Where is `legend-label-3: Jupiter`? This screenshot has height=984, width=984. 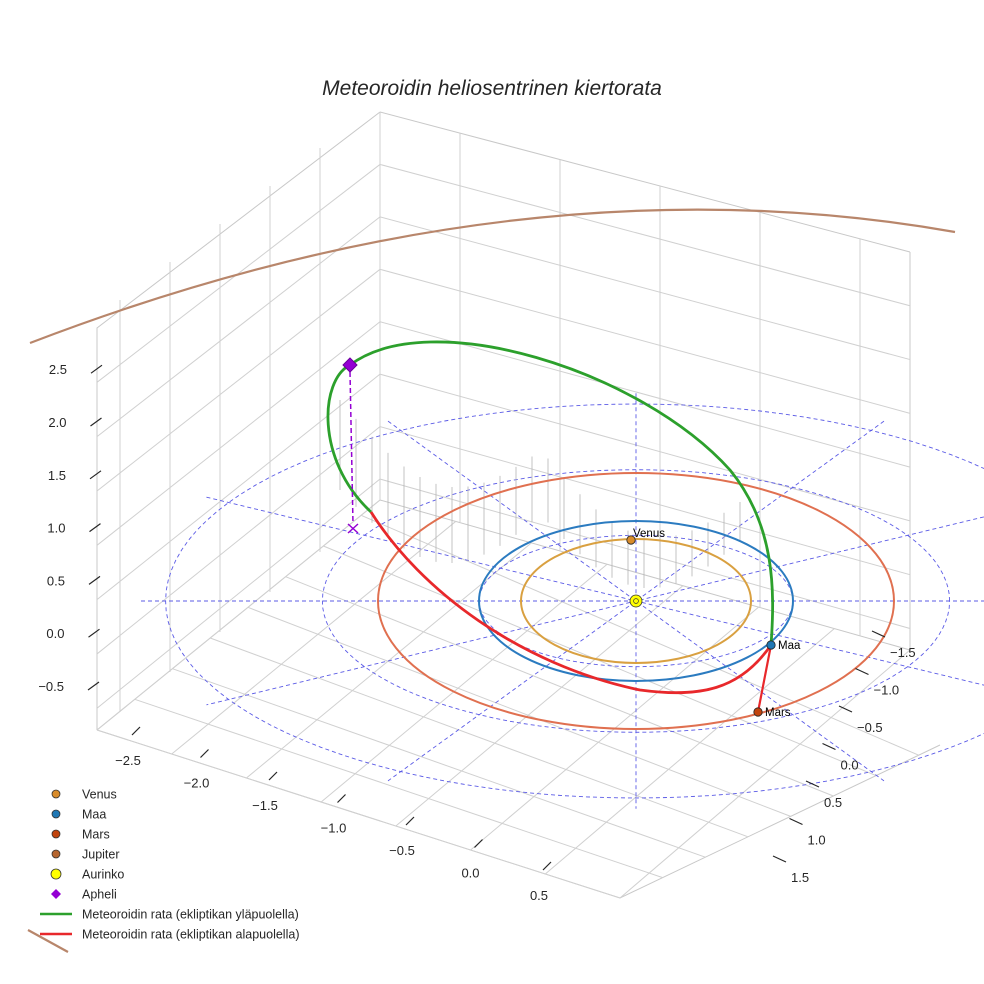 legend-label-3: Jupiter is located at coordinates (101, 855).